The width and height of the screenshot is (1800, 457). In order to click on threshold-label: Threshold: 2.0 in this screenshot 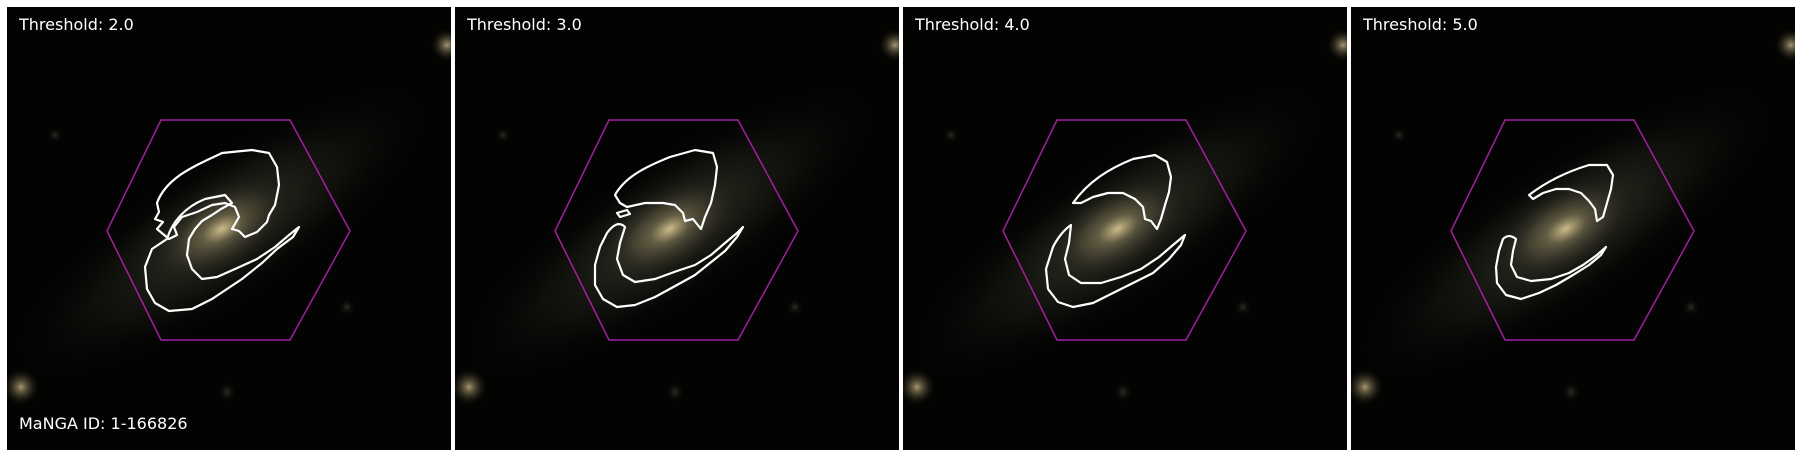, I will do `click(76, 24)`.